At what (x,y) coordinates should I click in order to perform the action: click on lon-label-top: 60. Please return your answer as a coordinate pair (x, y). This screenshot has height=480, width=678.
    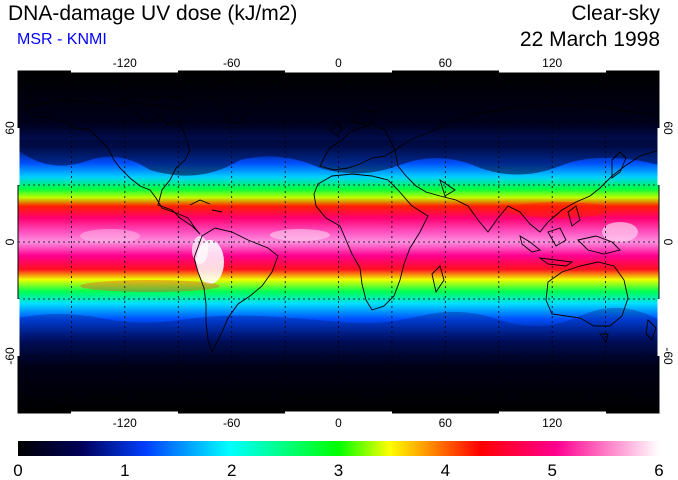
    Looking at the image, I should click on (446, 63).